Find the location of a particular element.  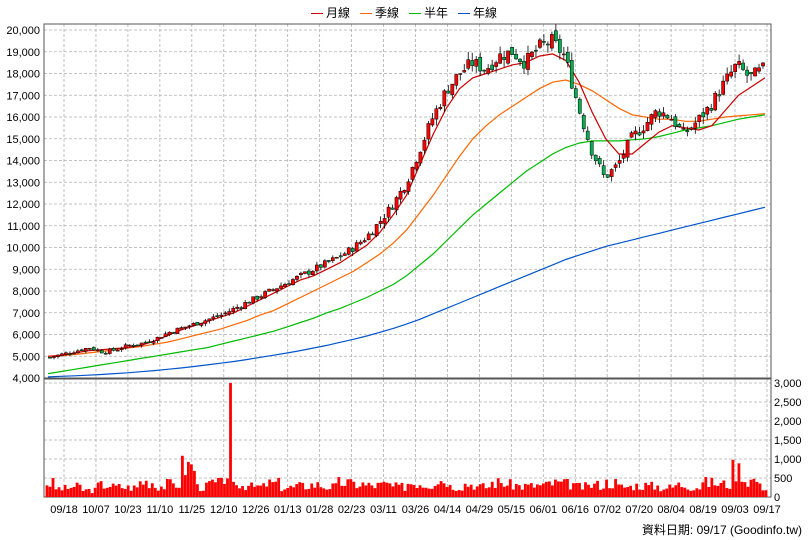

date-tick-label: 03/11 is located at coordinates (383, 510).